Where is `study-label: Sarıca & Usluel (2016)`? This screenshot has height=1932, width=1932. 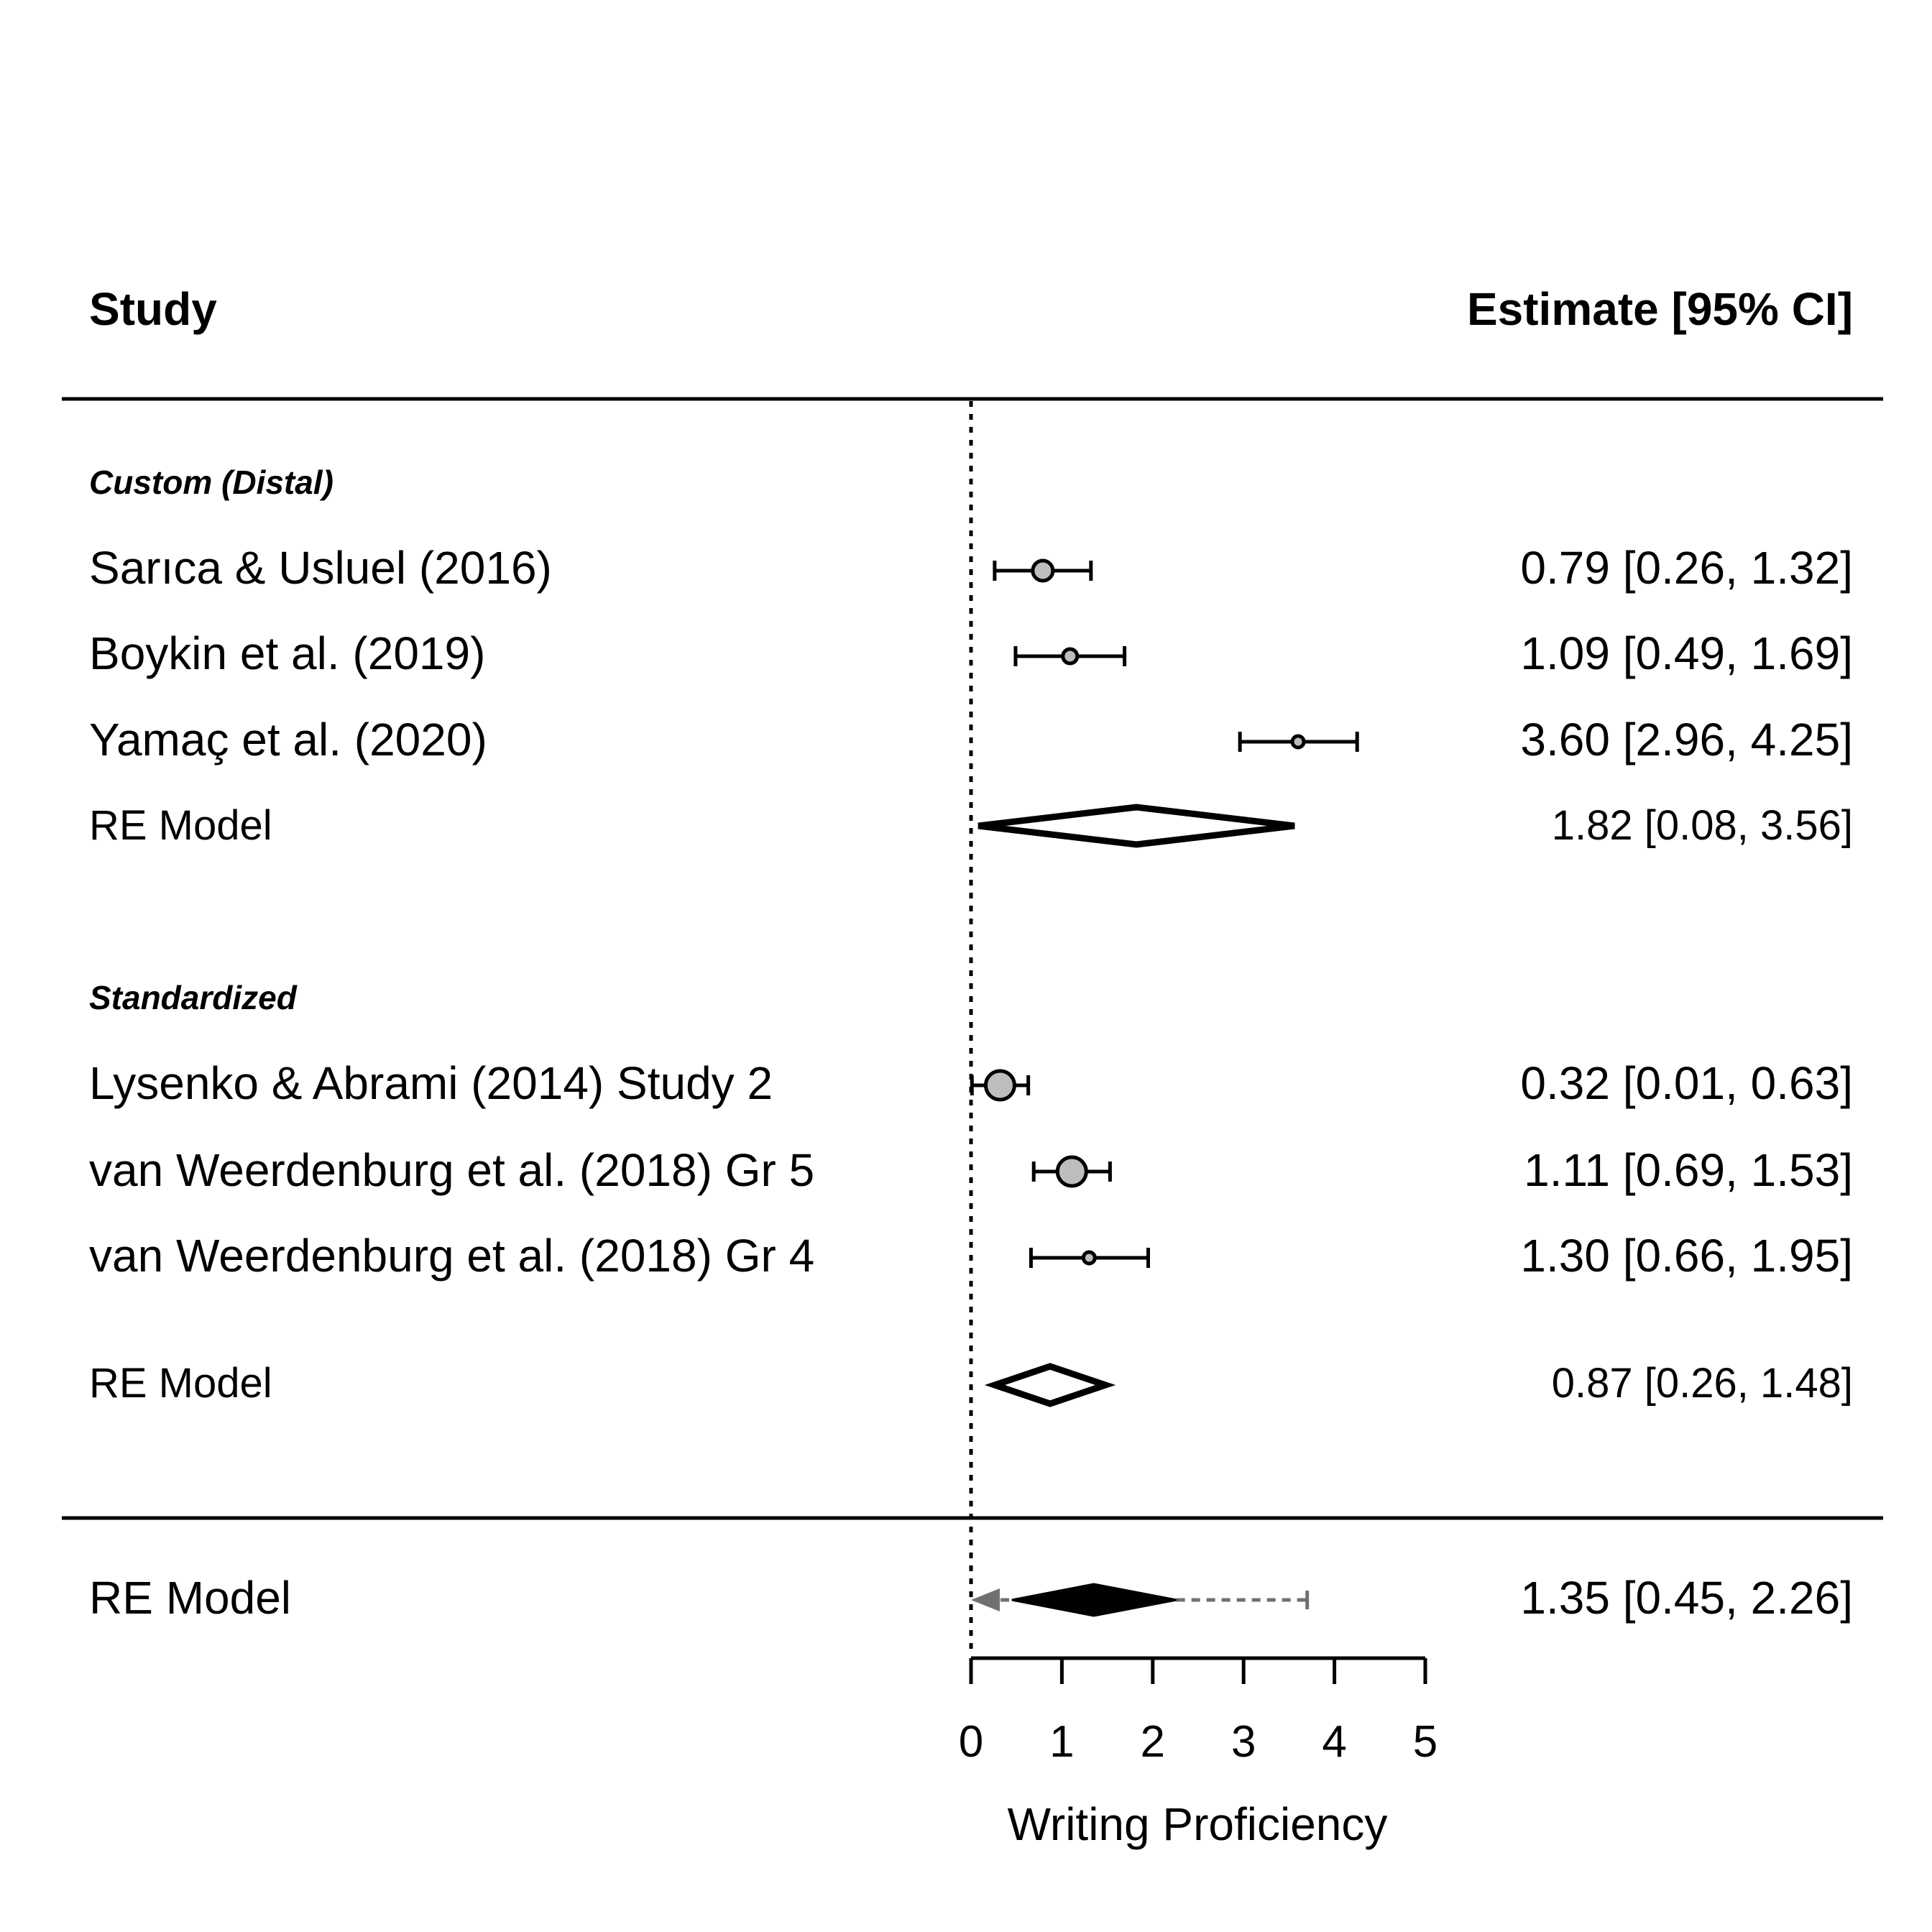
study-label: Sarıca & Usluel (2016) is located at coordinates (320, 568).